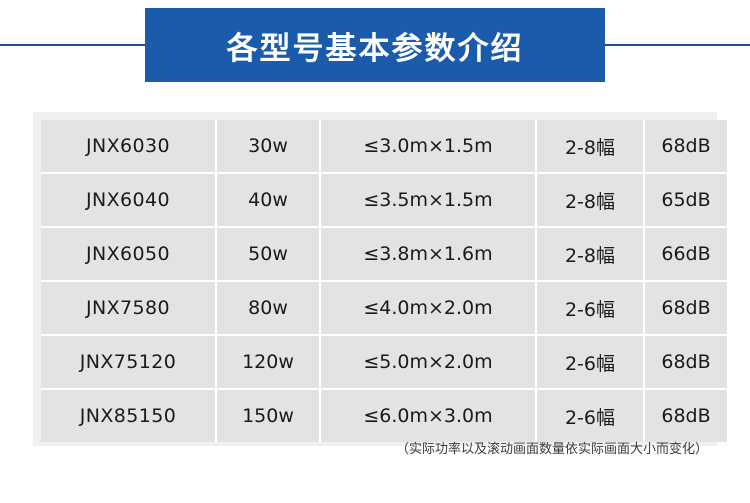 The height and width of the screenshot is (503, 750). Describe the element at coordinates (428, 254) in the screenshot. I see `cell-size: ≤3.8m×1.6m` at that location.